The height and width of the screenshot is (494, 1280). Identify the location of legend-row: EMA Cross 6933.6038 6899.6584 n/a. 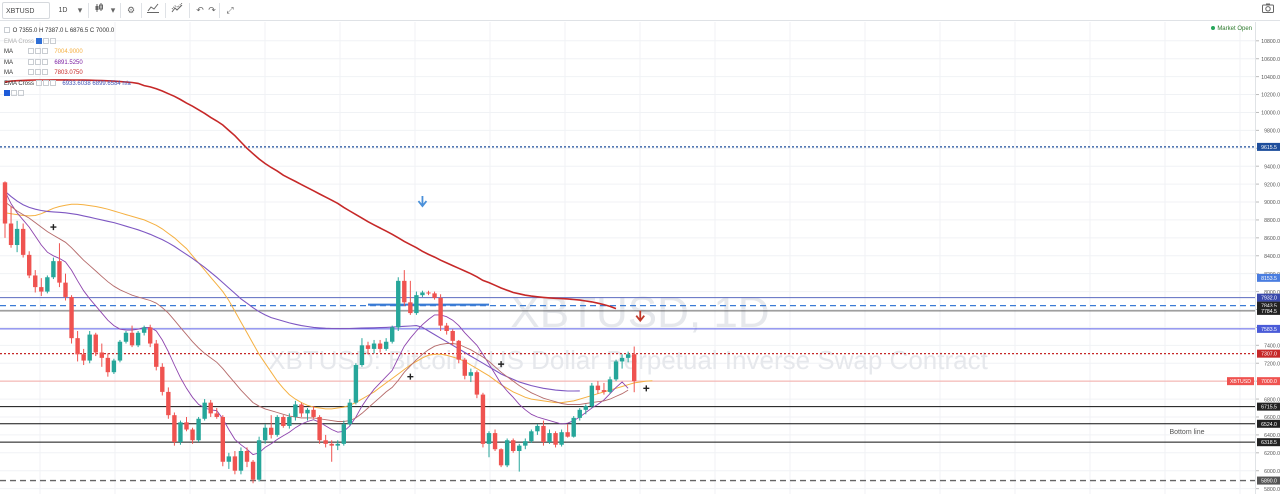
(67, 84).